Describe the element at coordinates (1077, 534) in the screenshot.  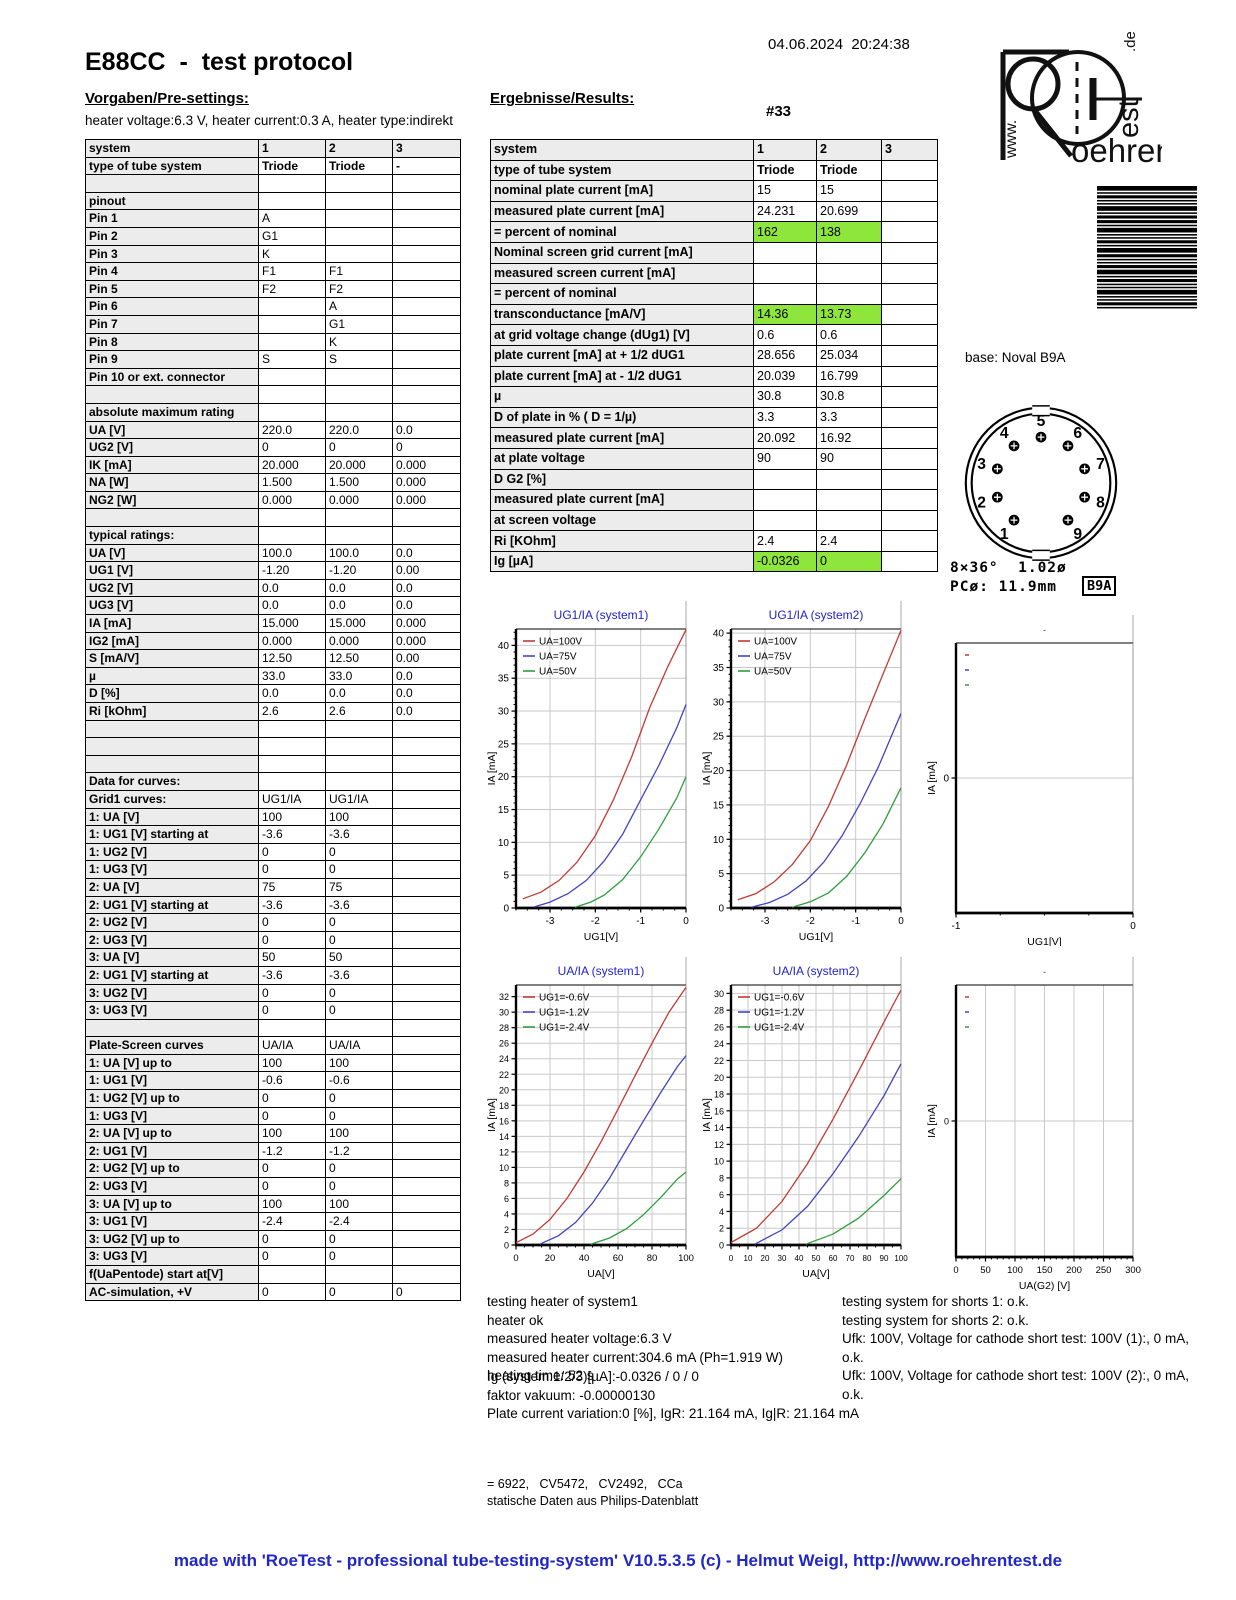
I see `pin-number: 9` at that location.